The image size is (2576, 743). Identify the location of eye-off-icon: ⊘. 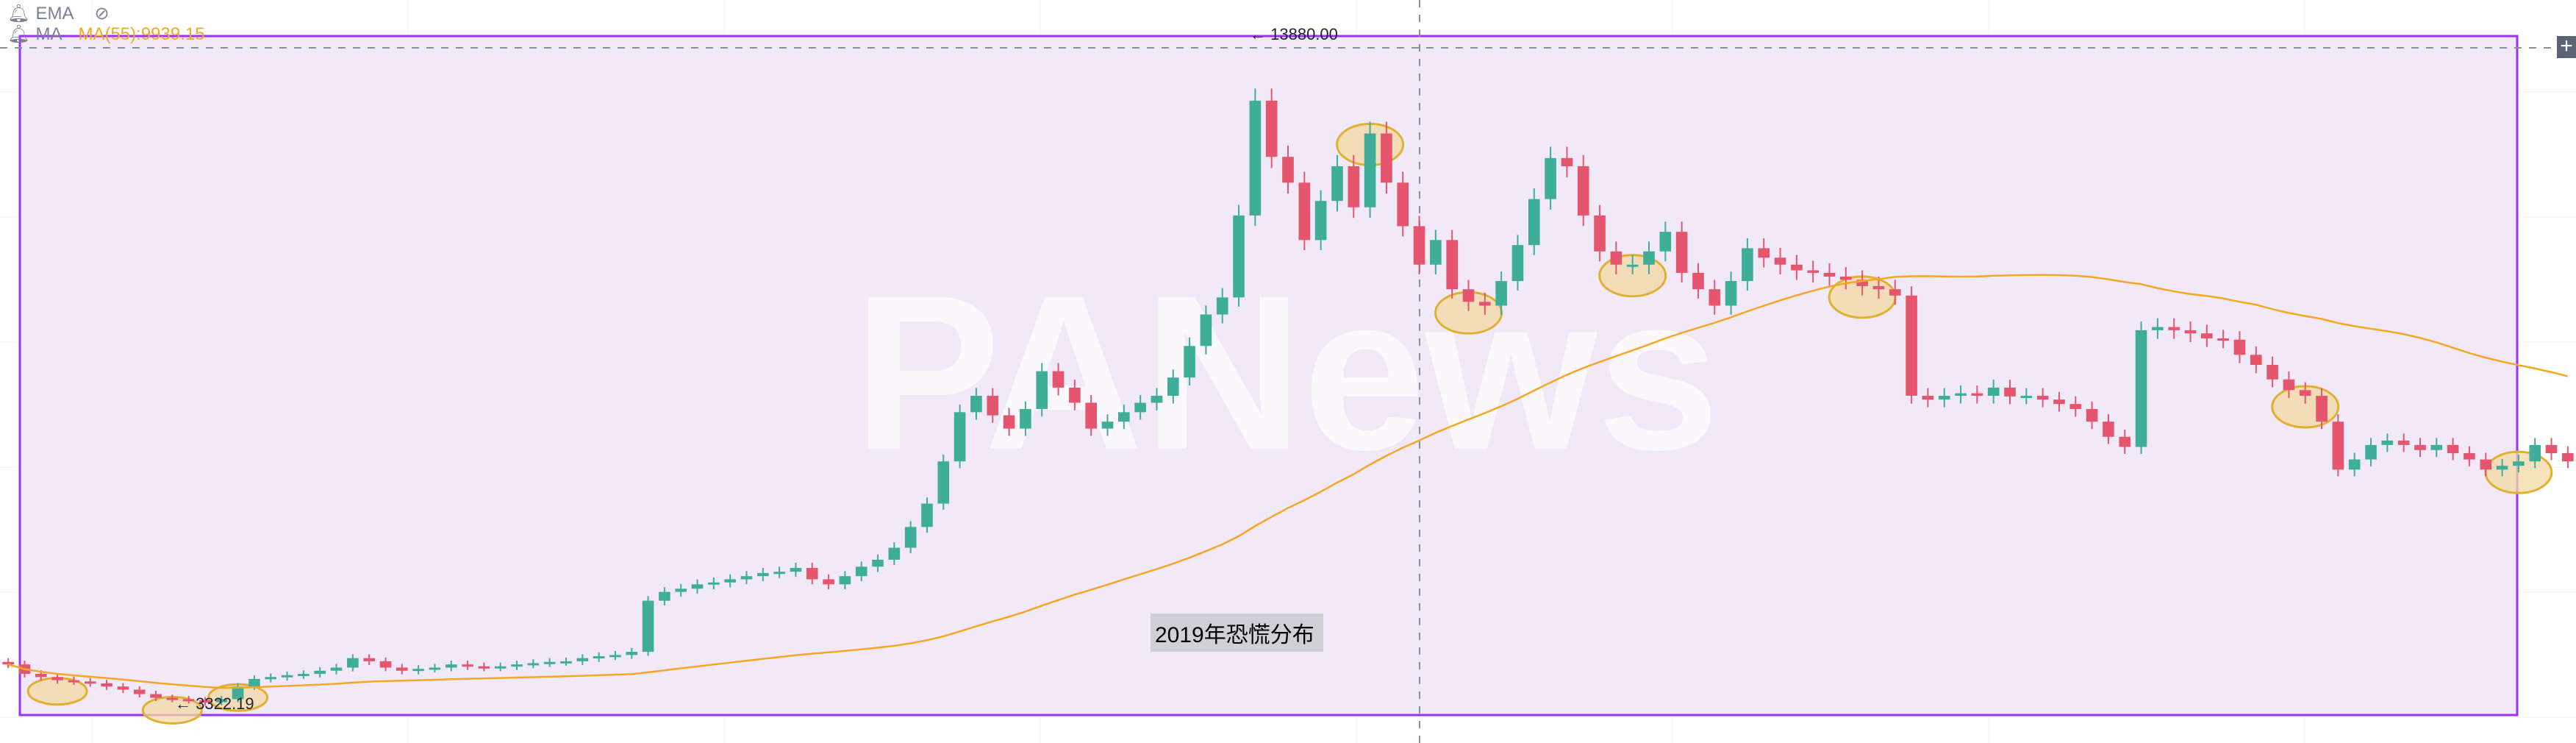
(102, 14).